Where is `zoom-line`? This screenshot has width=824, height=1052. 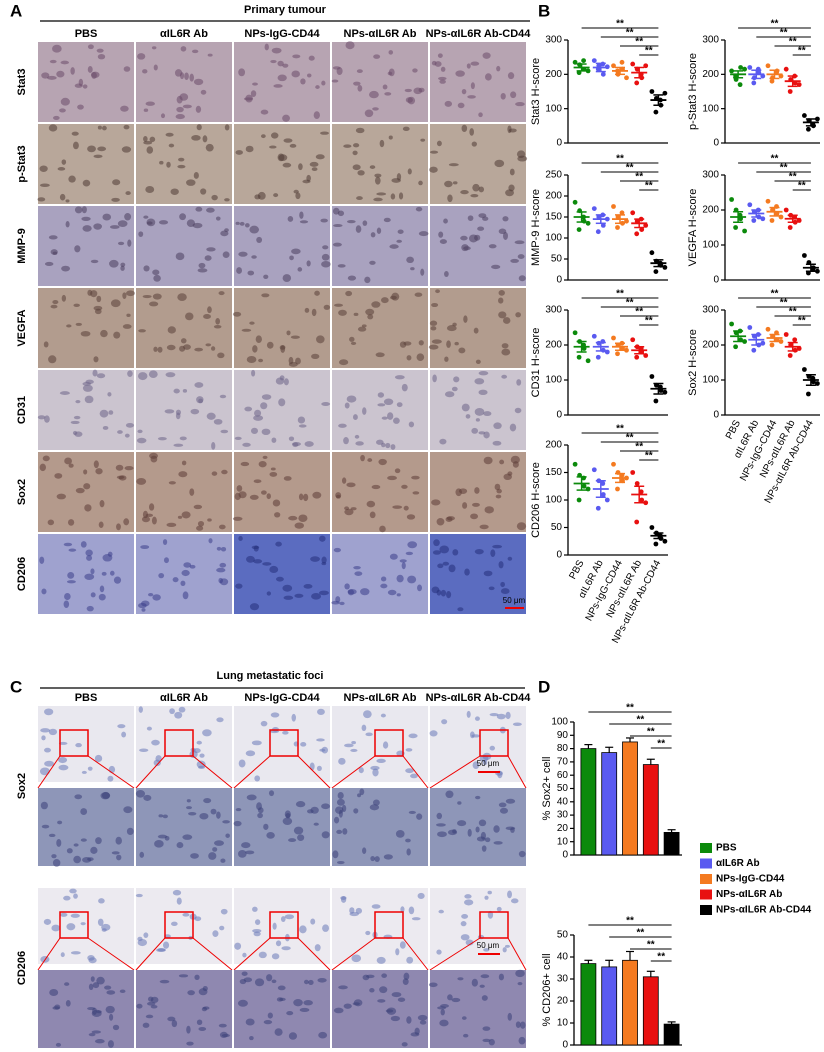
zoom-line is located at coordinates (212, 772).